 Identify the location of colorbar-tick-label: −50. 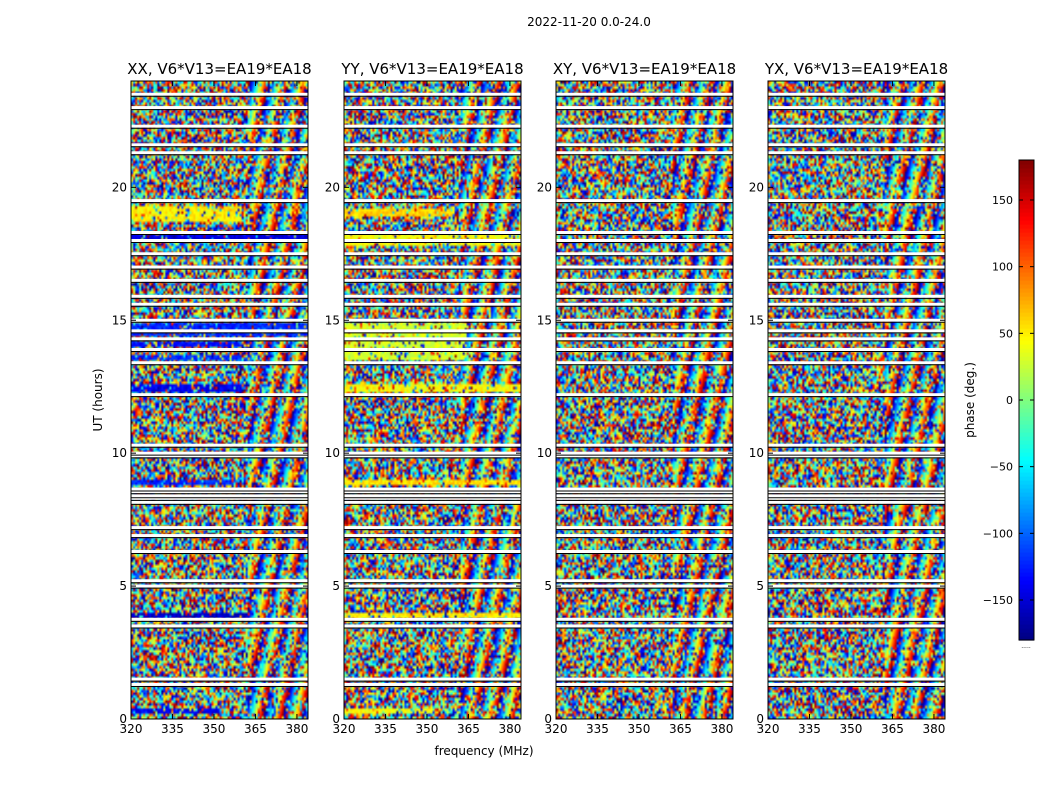
(1001, 467).